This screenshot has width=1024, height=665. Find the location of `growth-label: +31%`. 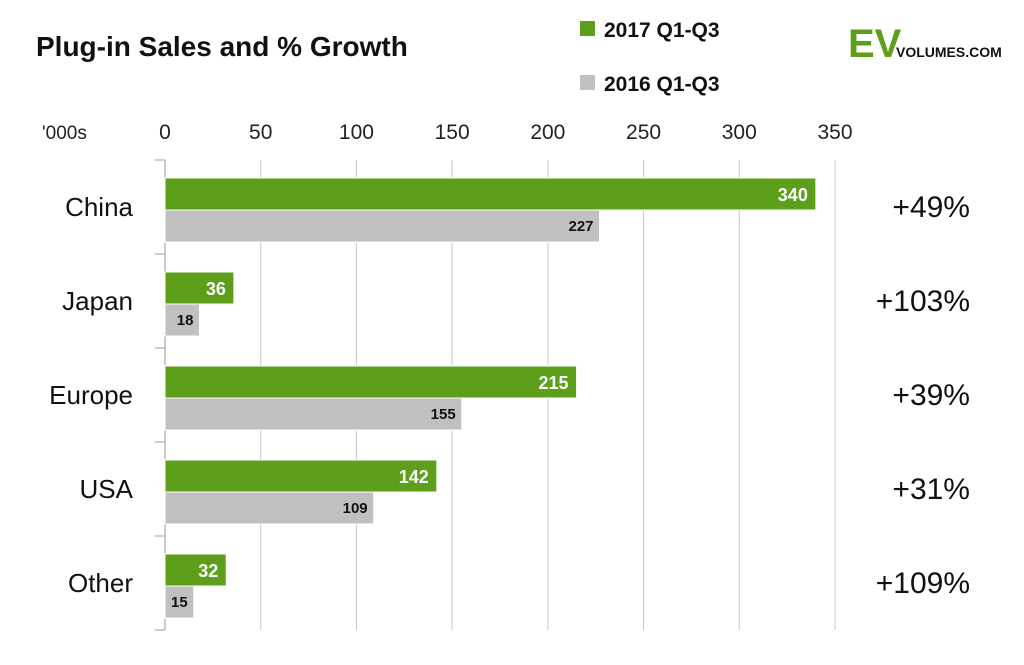

growth-label: +31% is located at coordinates (931, 489).